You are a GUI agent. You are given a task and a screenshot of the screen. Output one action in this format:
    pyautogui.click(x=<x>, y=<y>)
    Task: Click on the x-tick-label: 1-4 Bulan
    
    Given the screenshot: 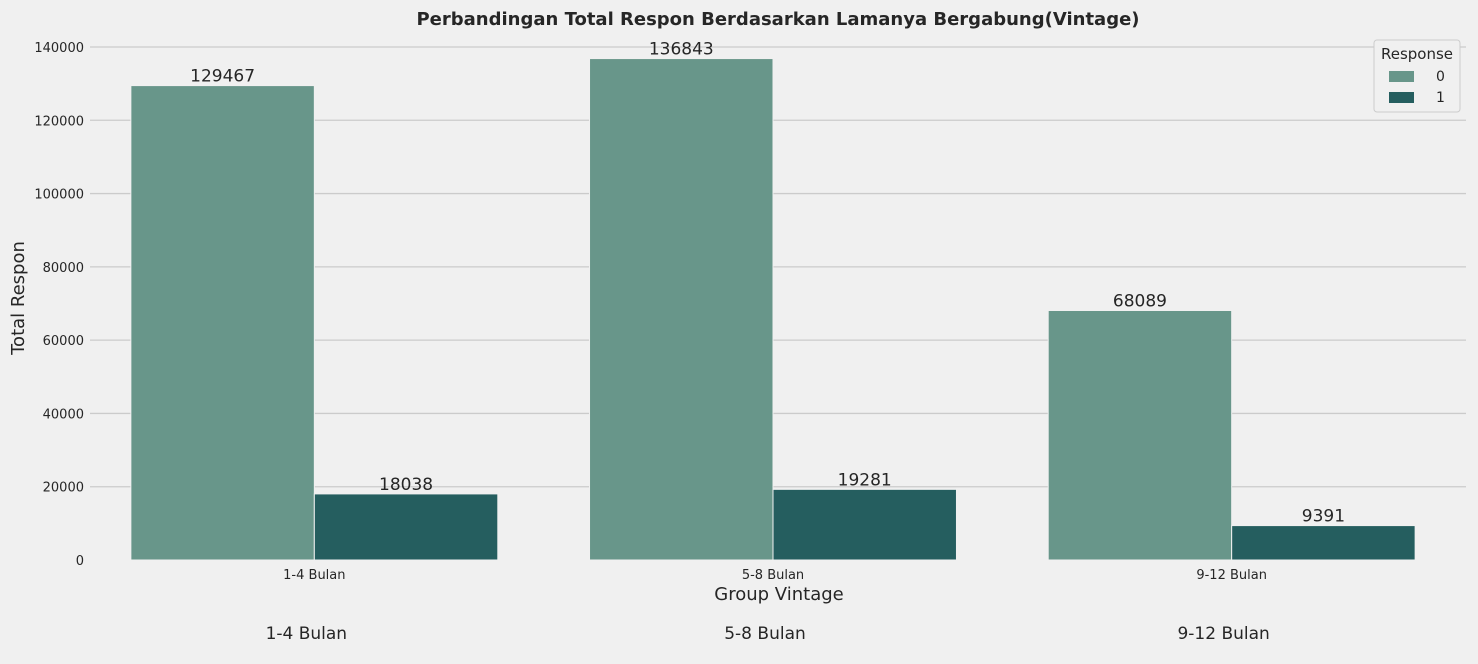 What is the action you would take?
    pyautogui.click(x=314, y=575)
    